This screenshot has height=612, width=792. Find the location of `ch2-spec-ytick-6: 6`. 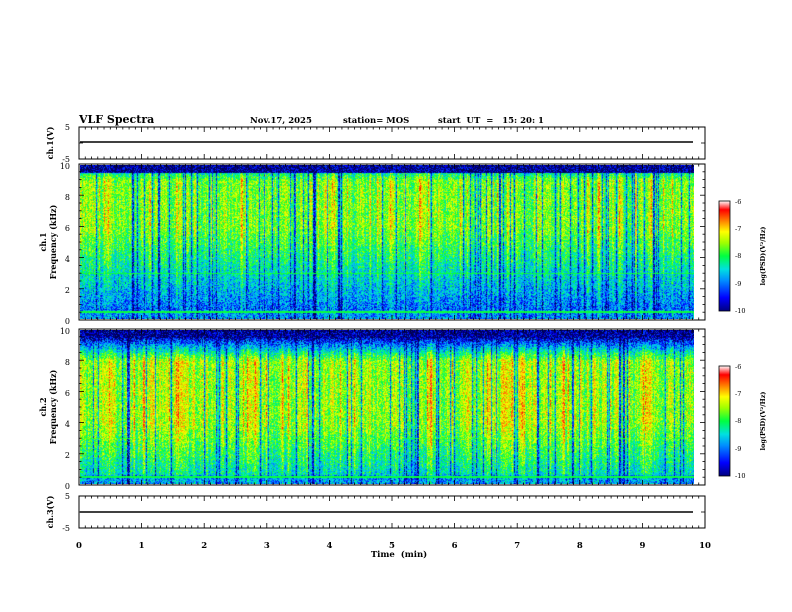

ch2-spec-ytick-6: 6 is located at coordinates (67, 393).